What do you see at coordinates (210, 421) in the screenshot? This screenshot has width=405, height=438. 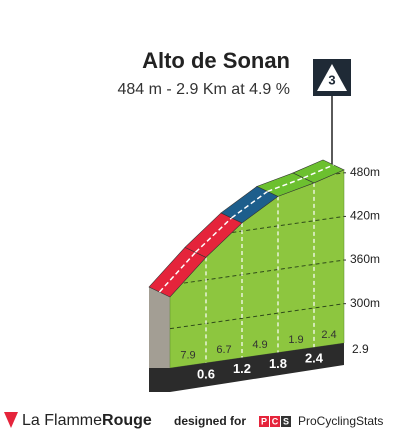 I see `designed-for: designed for` at bounding box center [210, 421].